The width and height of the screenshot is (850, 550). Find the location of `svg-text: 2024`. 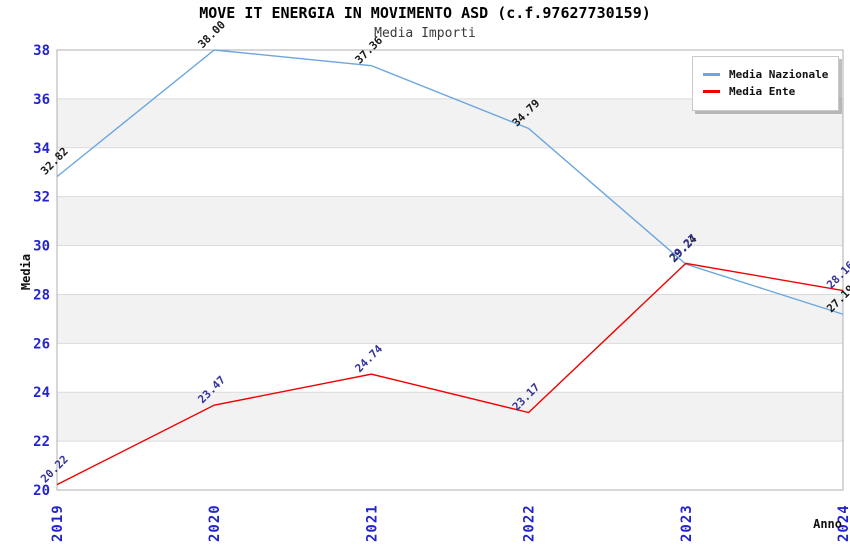

svg-text: 2024 is located at coordinates (843, 523).